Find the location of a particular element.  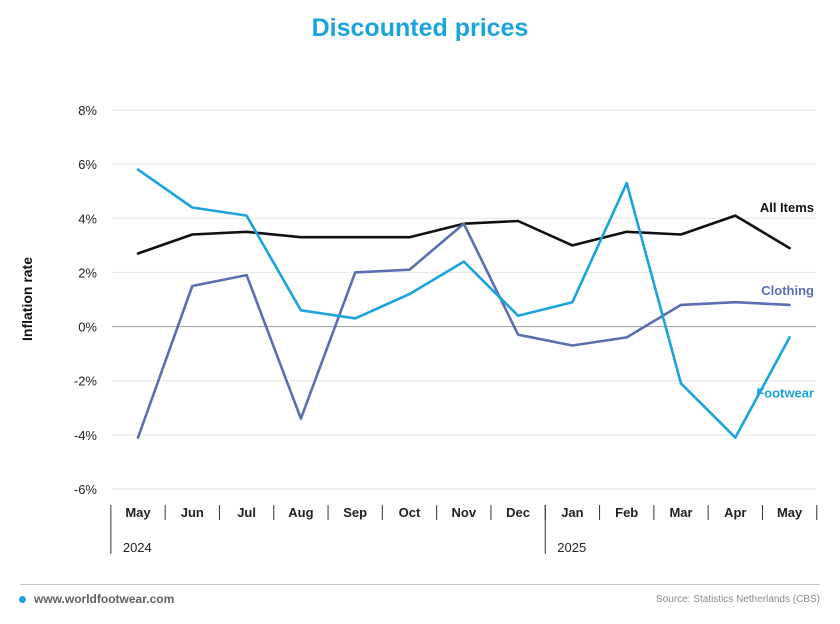

year-label: 2025 is located at coordinates (571, 547).